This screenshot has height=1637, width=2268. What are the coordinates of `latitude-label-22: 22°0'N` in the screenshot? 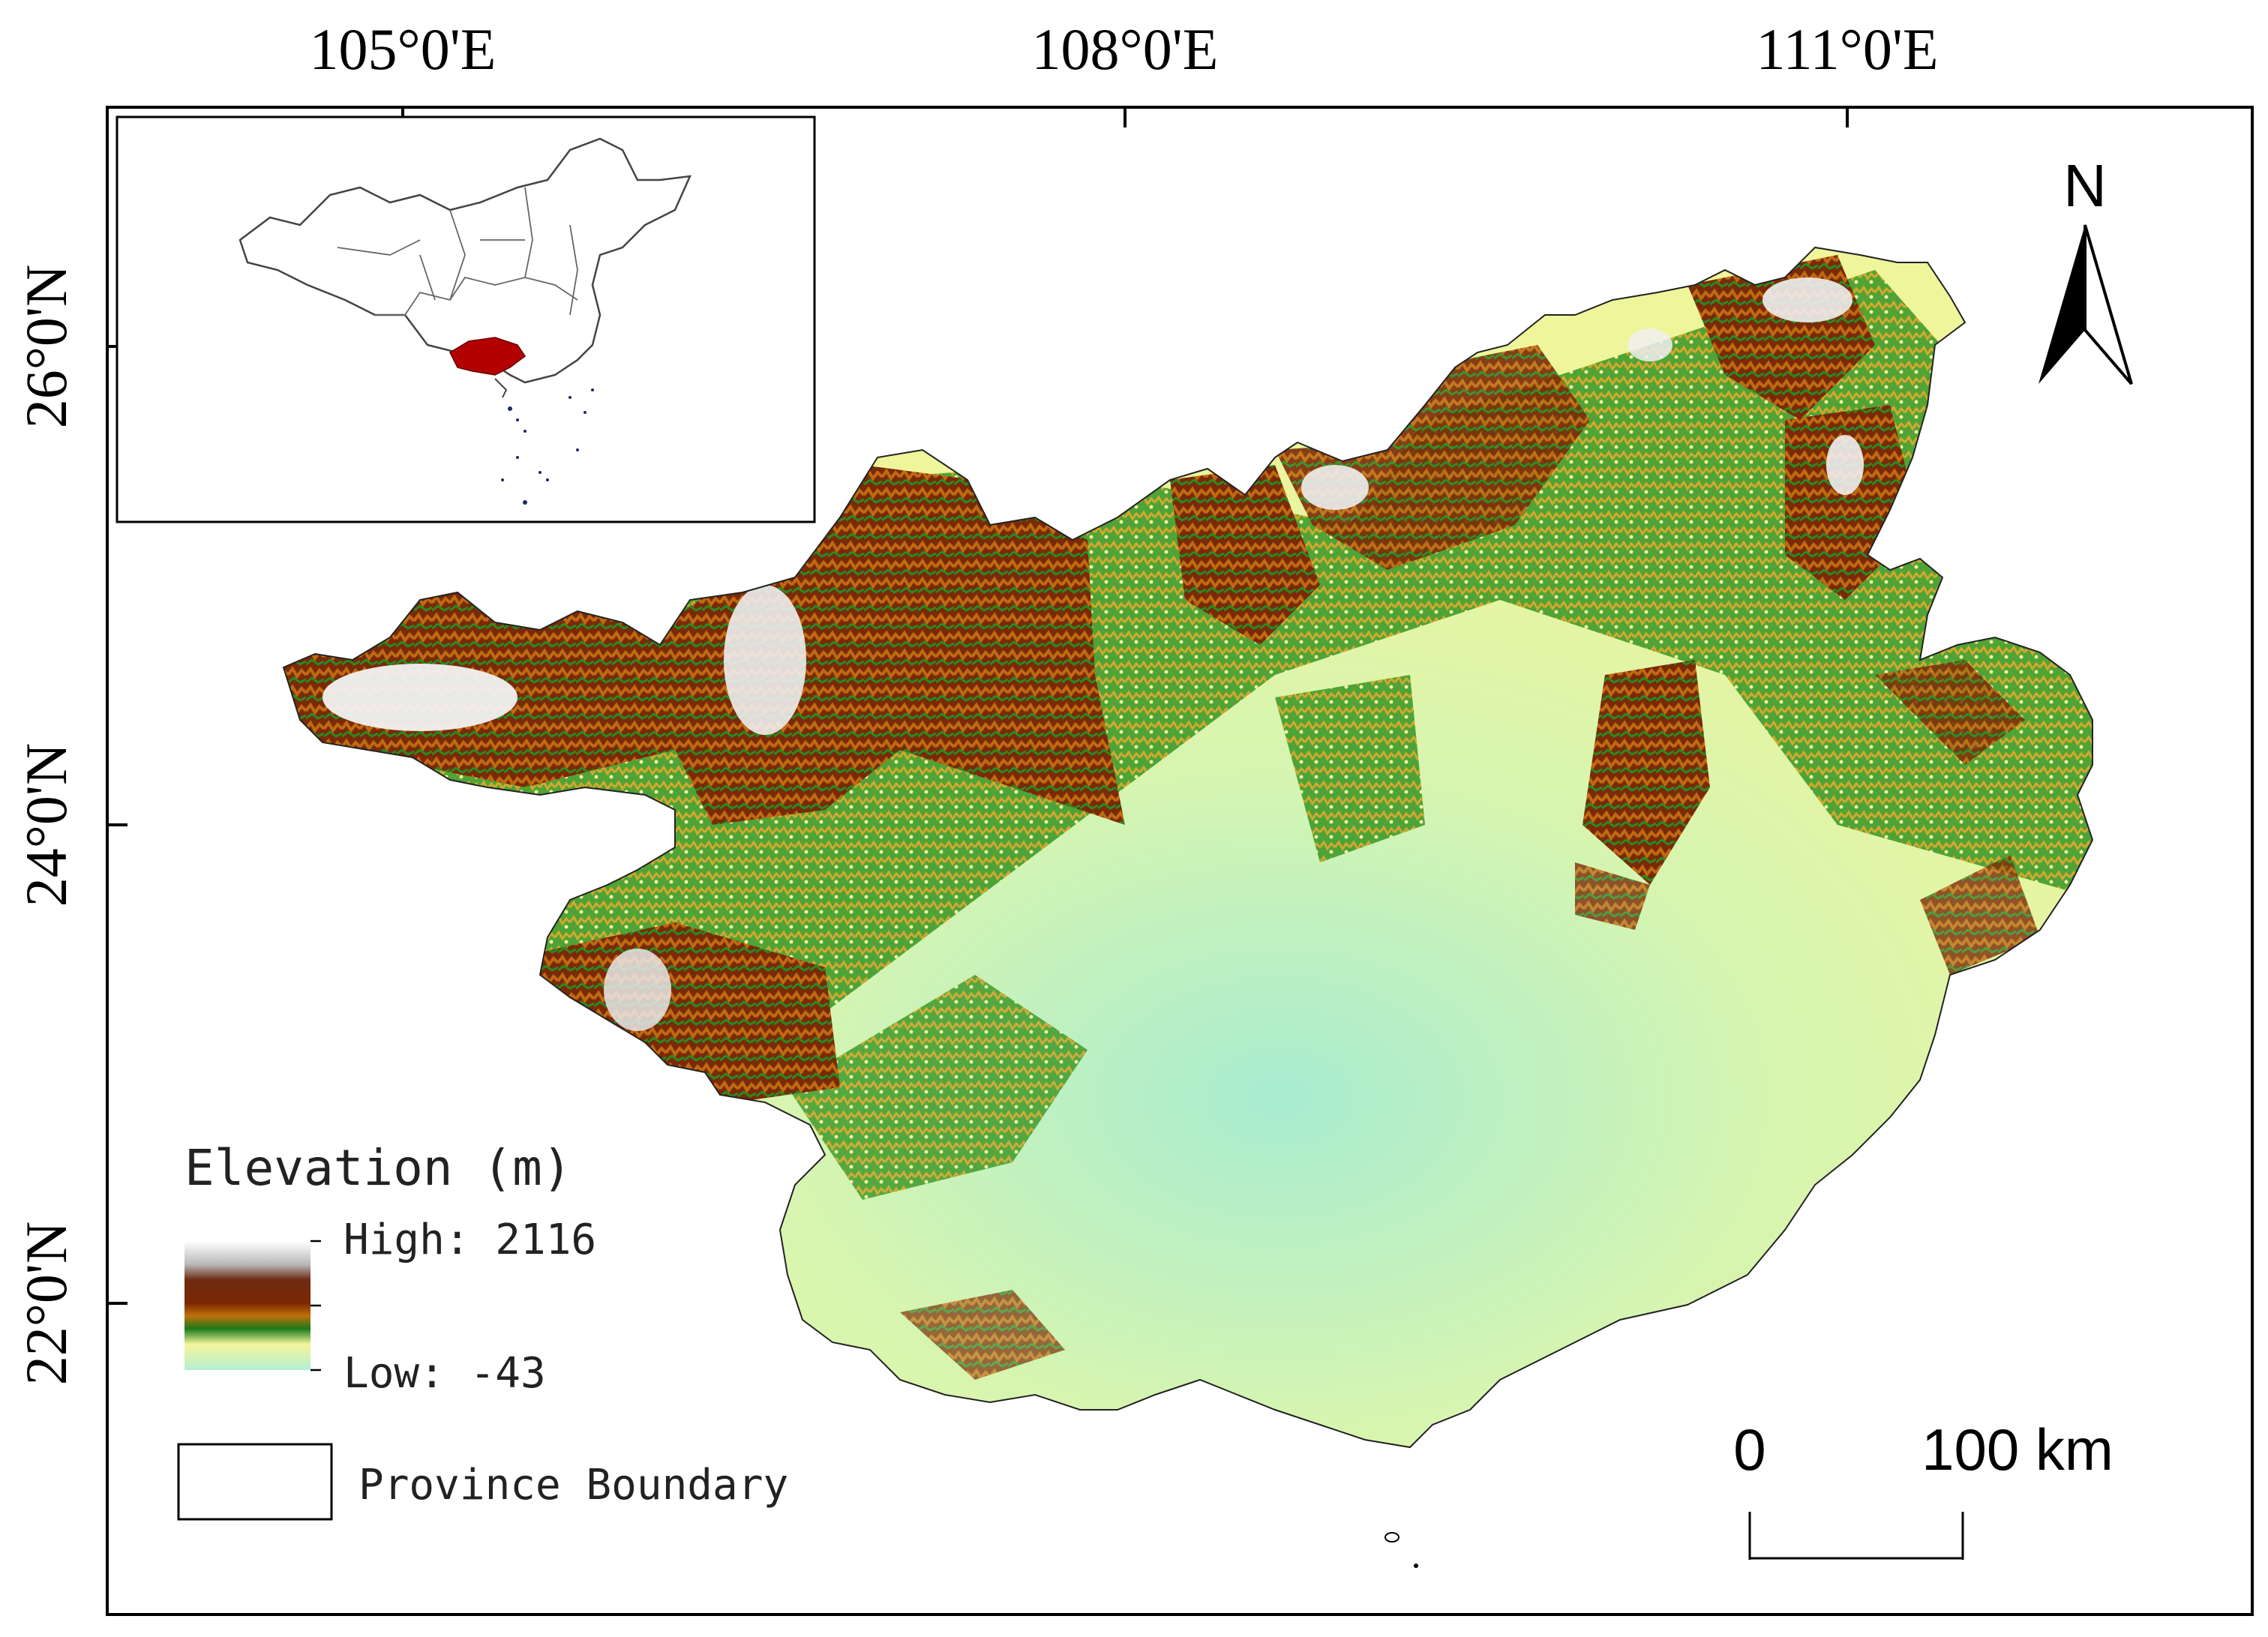 It's located at (46, 1304).